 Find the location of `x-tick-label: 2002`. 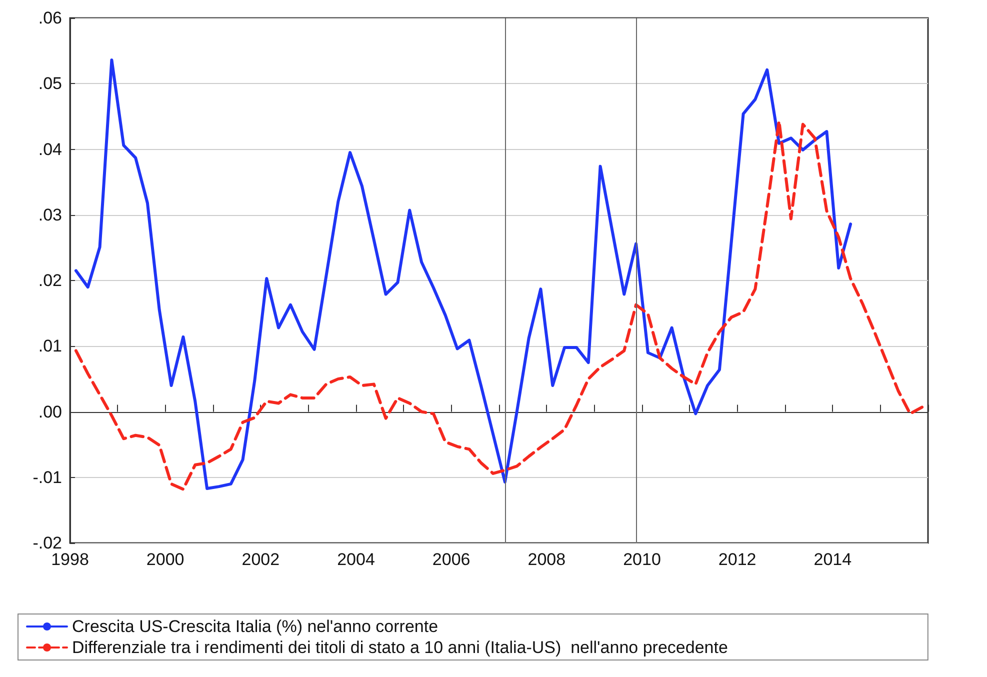

x-tick-label: 2002 is located at coordinates (261, 559).